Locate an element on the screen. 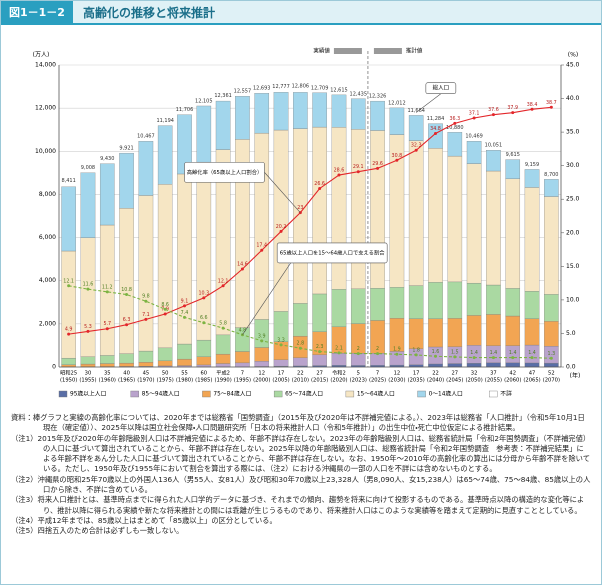 This screenshot has width=602, height=585. y2-tick-label: 35.0 is located at coordinates (573, 132).